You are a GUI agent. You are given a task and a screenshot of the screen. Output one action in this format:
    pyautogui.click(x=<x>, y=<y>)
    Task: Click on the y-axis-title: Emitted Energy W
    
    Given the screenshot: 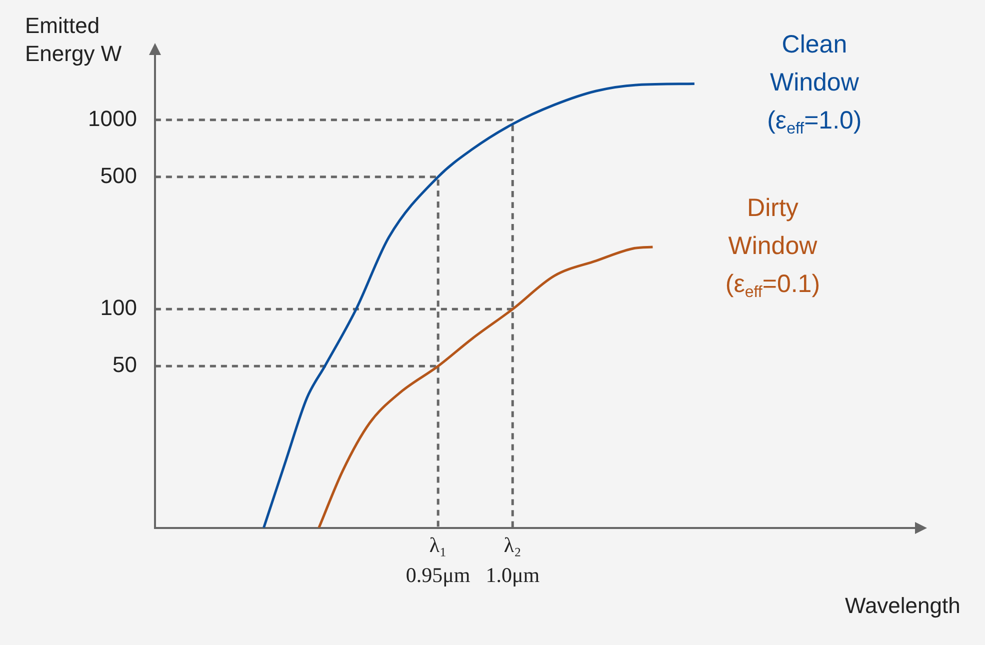 What is the action you would take?
    pyautogui.click(x=74, y=40)
    